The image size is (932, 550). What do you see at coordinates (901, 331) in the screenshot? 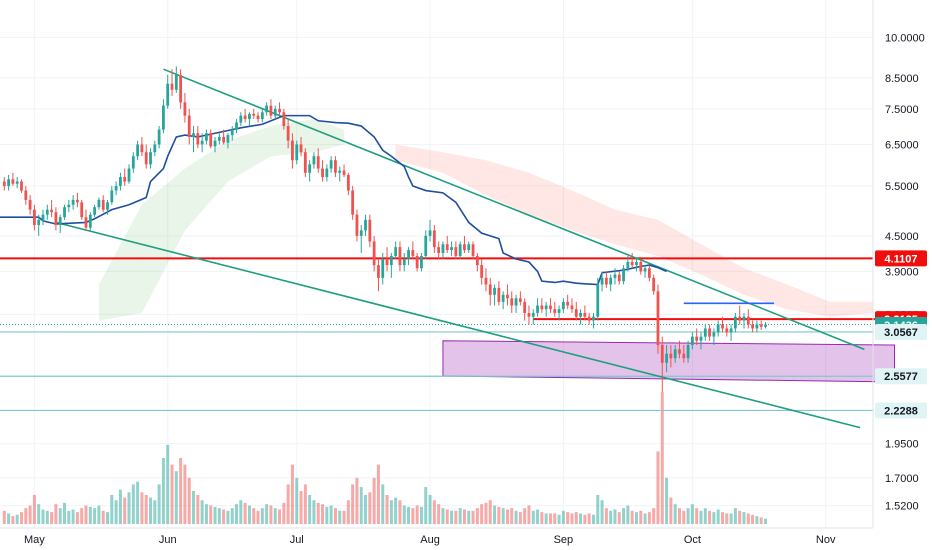
I see `price-badge` at bounding box center [901, 331].